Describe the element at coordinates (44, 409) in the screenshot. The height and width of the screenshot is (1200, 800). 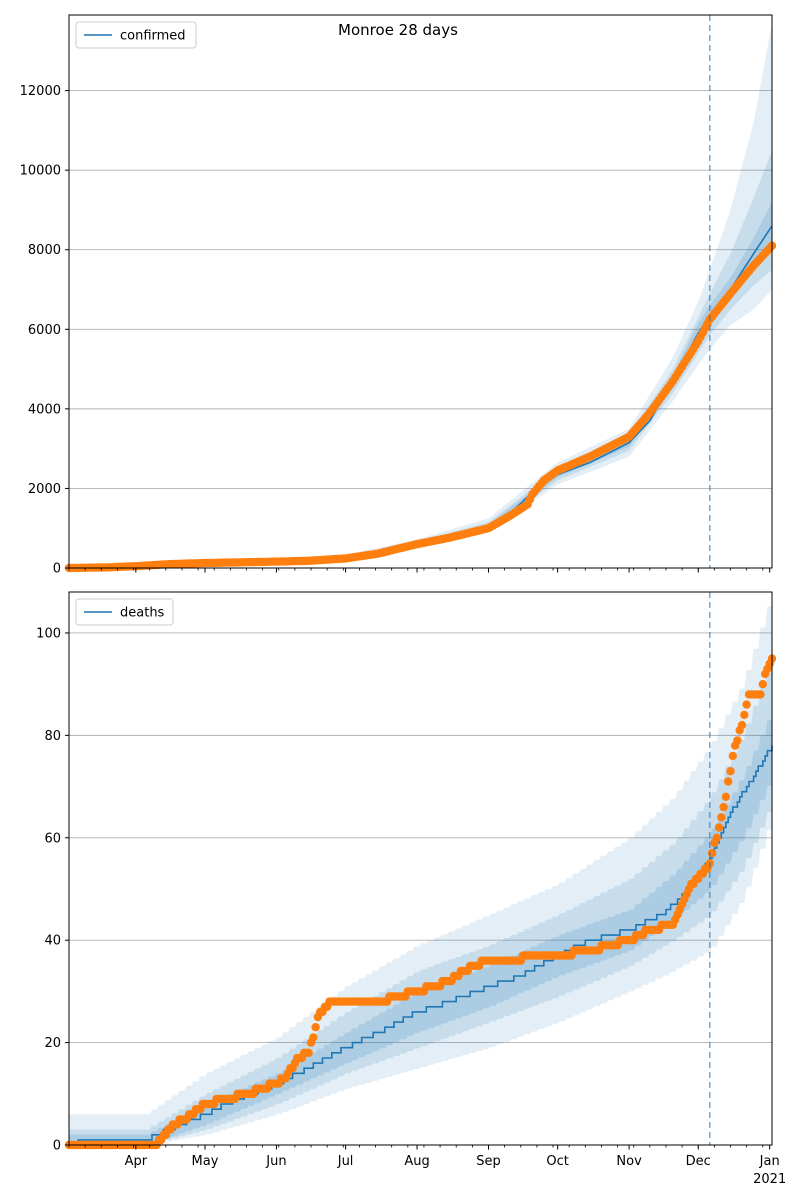
I see `y-tick-label: 4000` at that location.